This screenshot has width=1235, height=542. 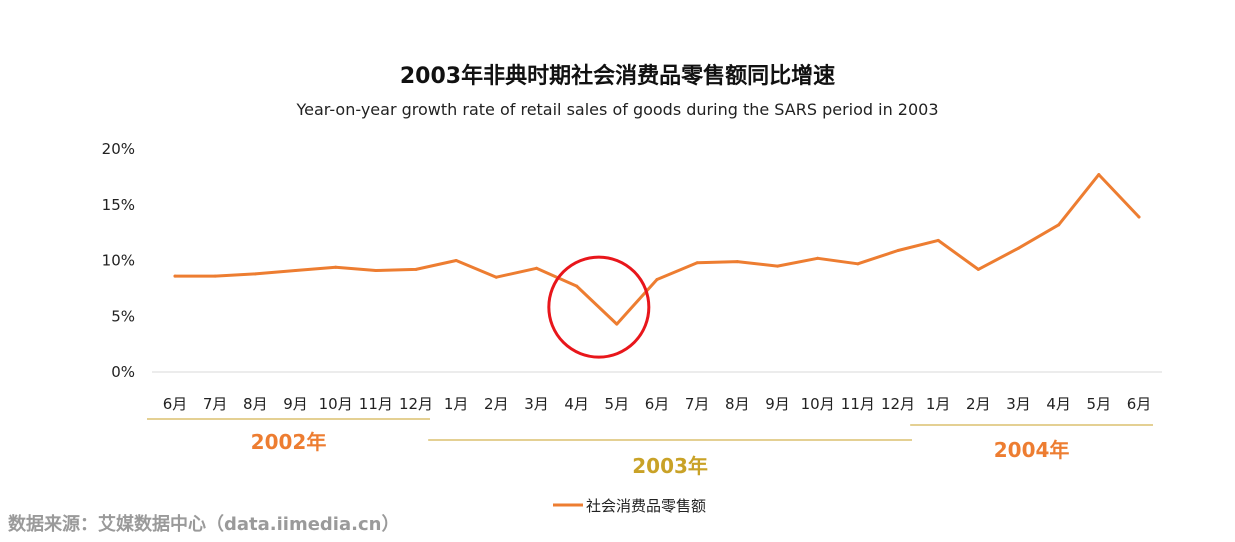 What do you see at coordinates (670, 466) in the screenshot?
I see `year-group-label: 2003年` at bounding box center [670, 466].